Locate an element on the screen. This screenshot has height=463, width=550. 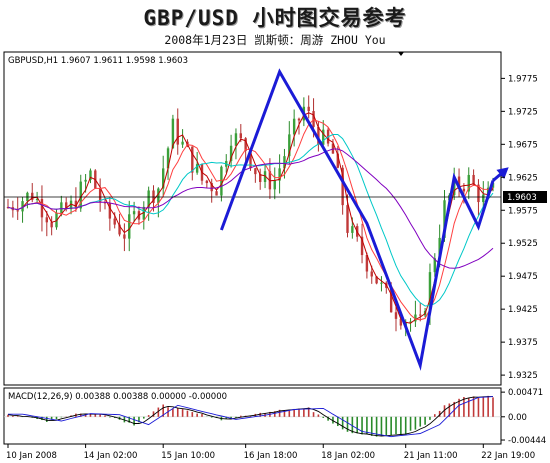
price-tick-label: 1.9675 is located at coordinates (523, 145).